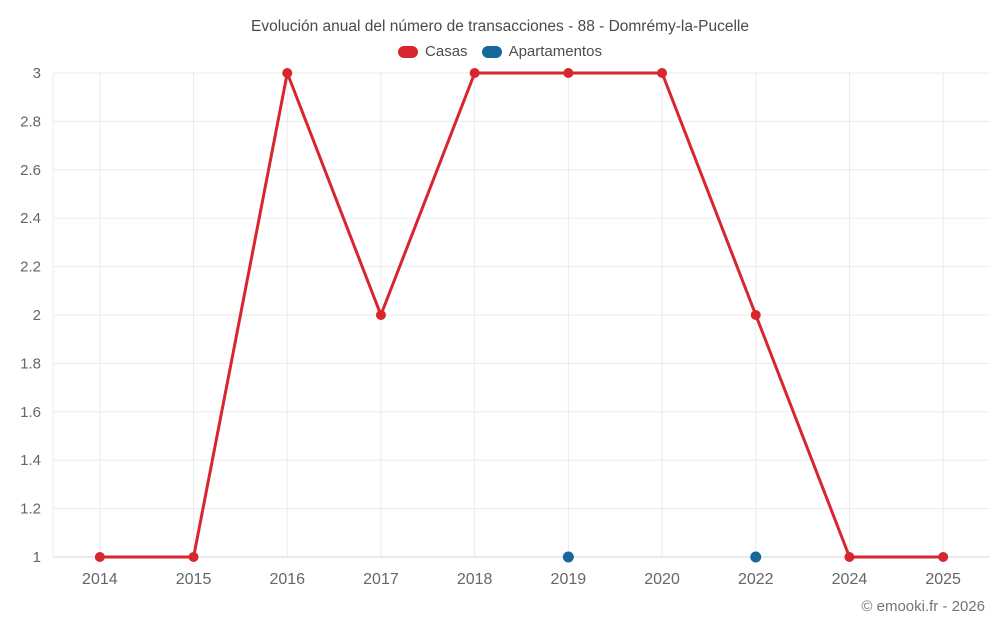 This screenshot has height=625, width=1000. What do you see at coordinates (381, 579) in the screenshot?
I see `x-tick-label: 2017` at bounding box center [381, 579].